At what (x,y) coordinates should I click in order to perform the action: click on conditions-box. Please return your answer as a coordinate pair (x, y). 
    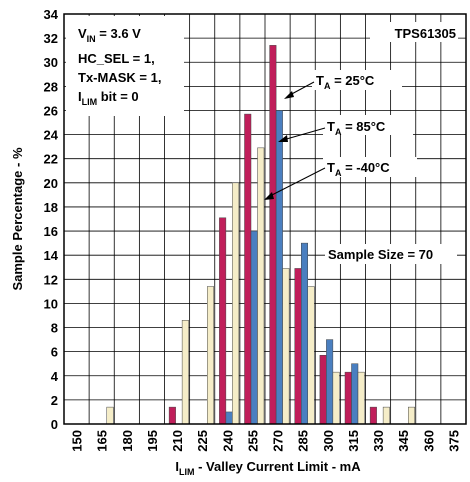
    Looking at the image, I should click on (125, 66).